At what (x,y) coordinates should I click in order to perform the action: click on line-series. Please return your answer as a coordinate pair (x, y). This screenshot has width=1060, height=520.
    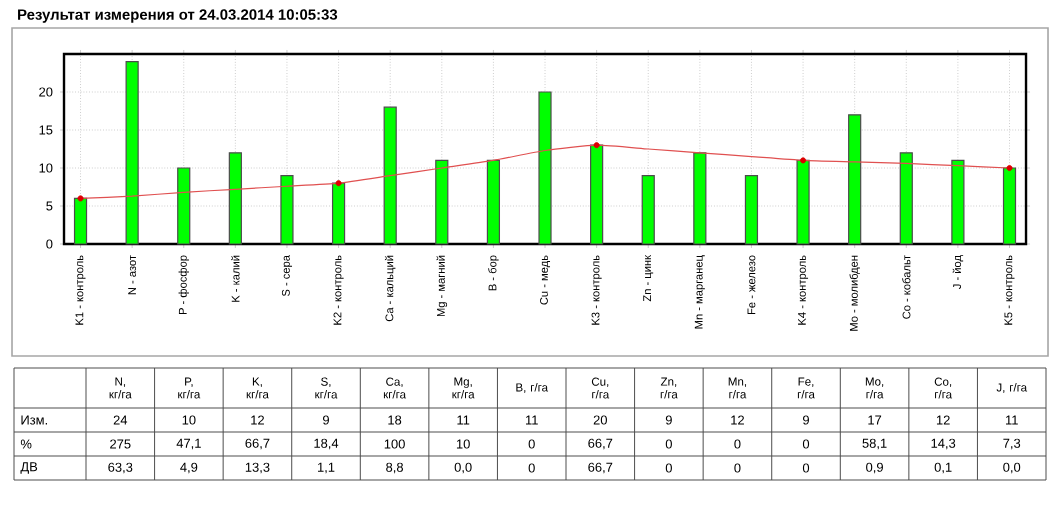
    Looking at the image, I should click on (545, 171).